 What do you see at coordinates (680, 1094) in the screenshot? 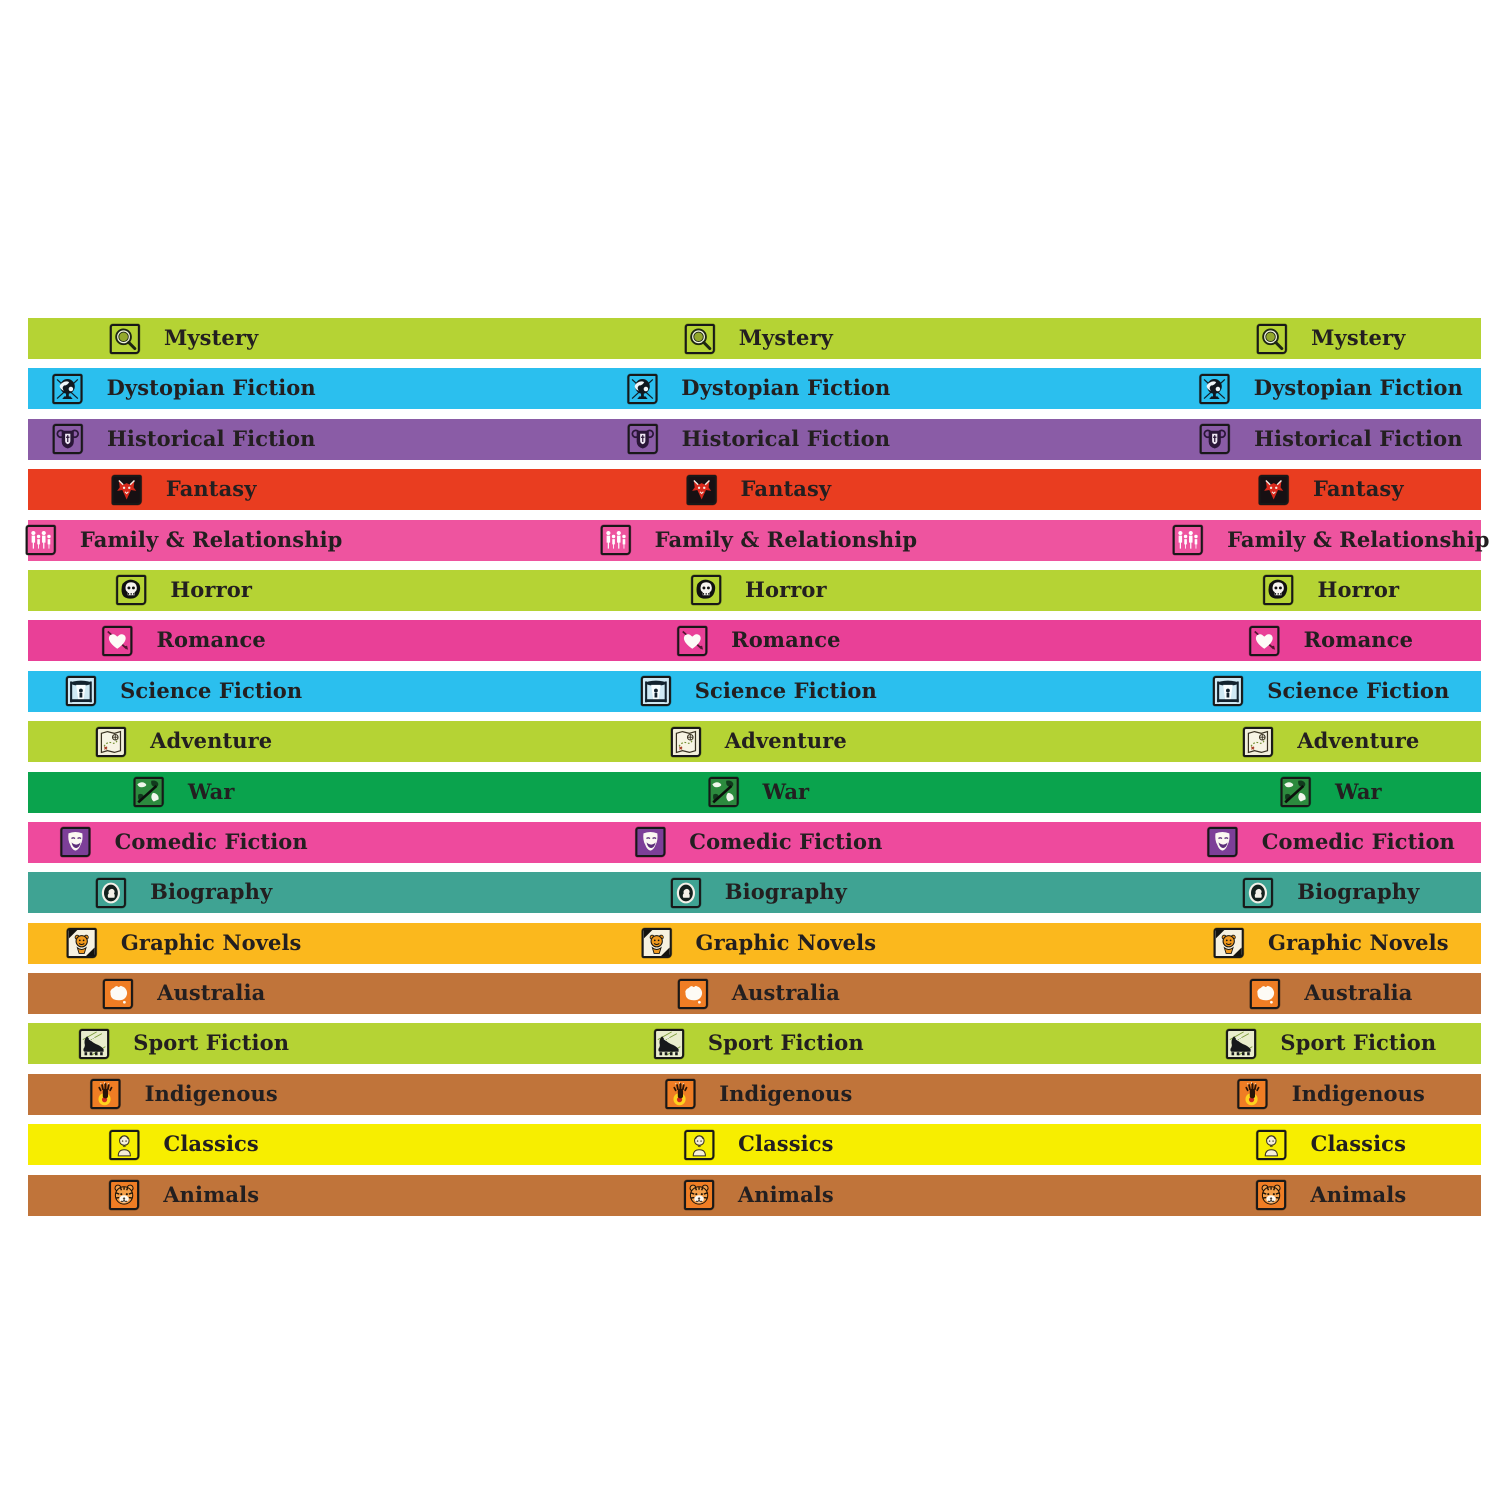
I see `hand-sun-icon` at bounding box center [680, 1094].